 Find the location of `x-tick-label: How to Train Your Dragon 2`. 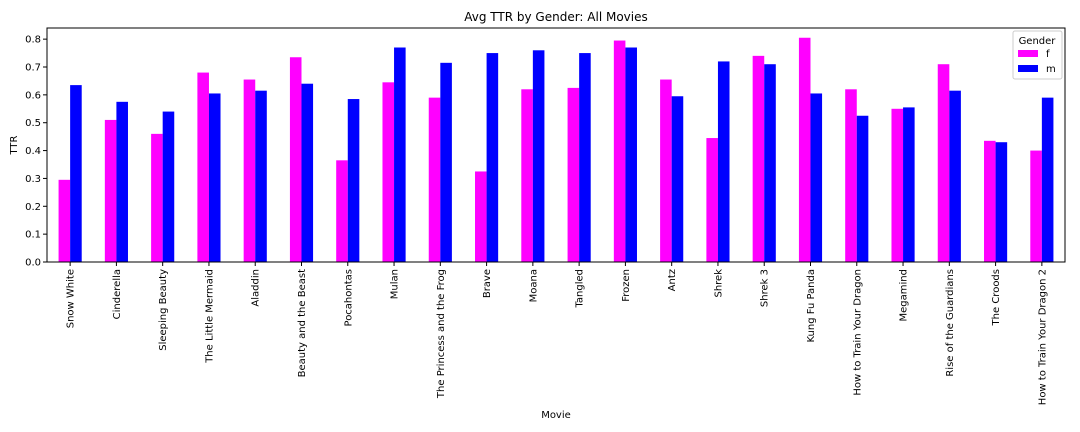

x-tick-label: How to Train Your Dragon 2 is located at coordinates (1042, 337).